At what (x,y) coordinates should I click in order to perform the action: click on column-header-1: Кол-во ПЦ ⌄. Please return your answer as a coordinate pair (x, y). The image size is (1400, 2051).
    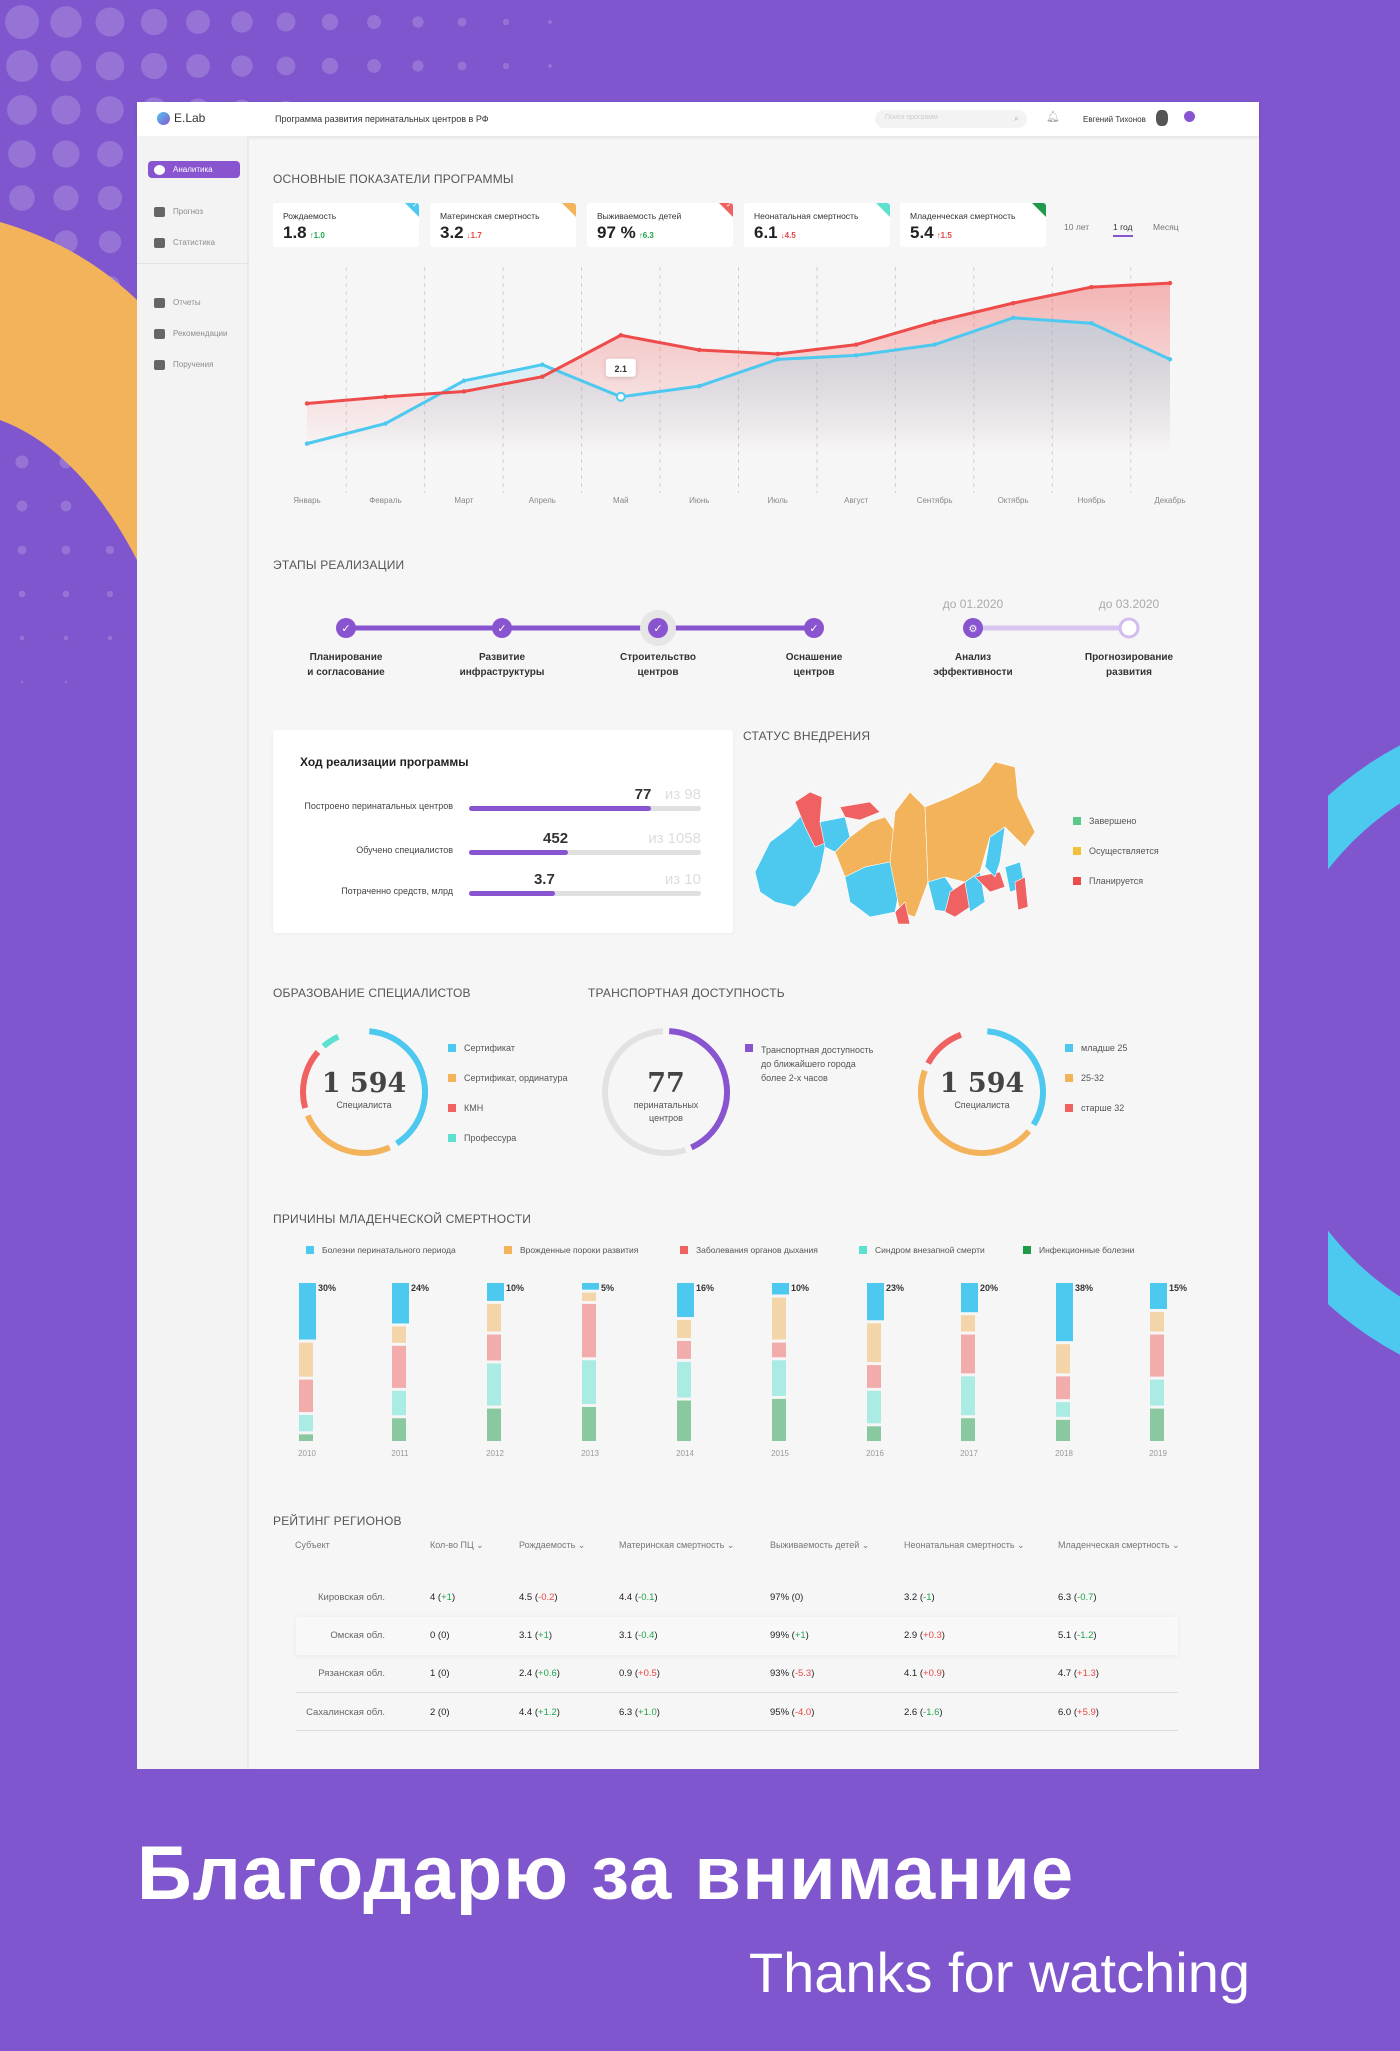
    Looking at the image, I should click on (457, 1545).